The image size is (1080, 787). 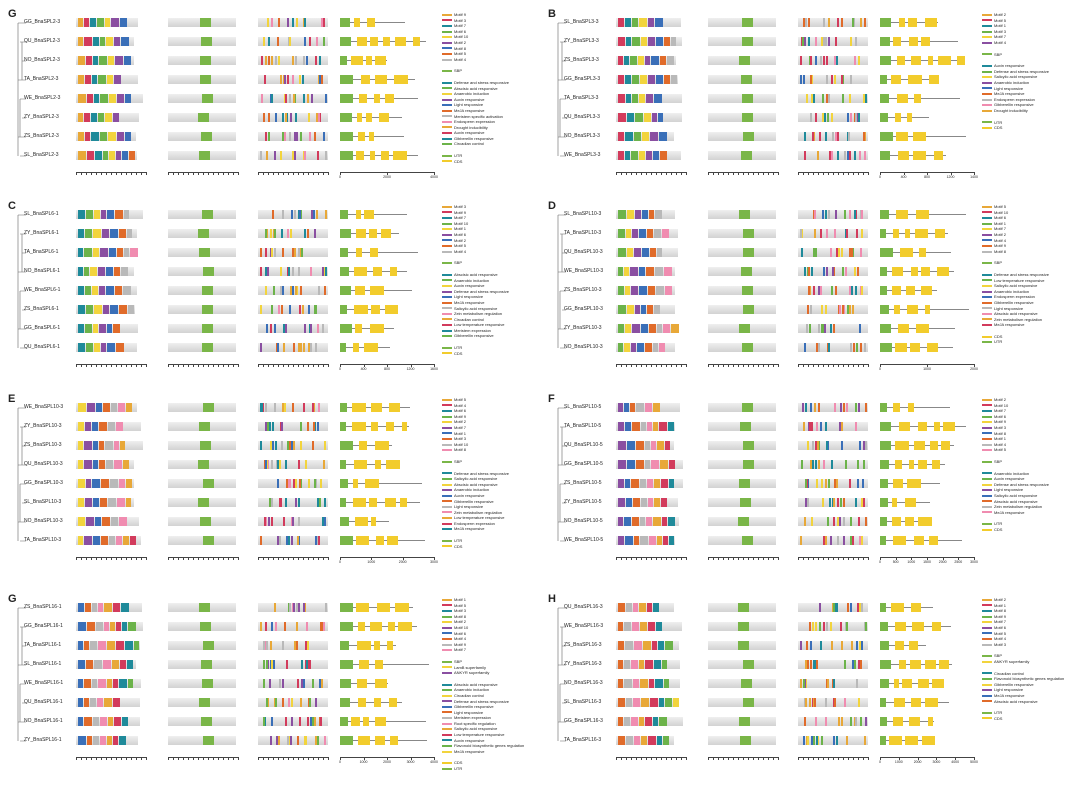 What do you see at coordinates (475, 167) in the screenshot?
I see `legend-gap` at bounding box center [475, 167].